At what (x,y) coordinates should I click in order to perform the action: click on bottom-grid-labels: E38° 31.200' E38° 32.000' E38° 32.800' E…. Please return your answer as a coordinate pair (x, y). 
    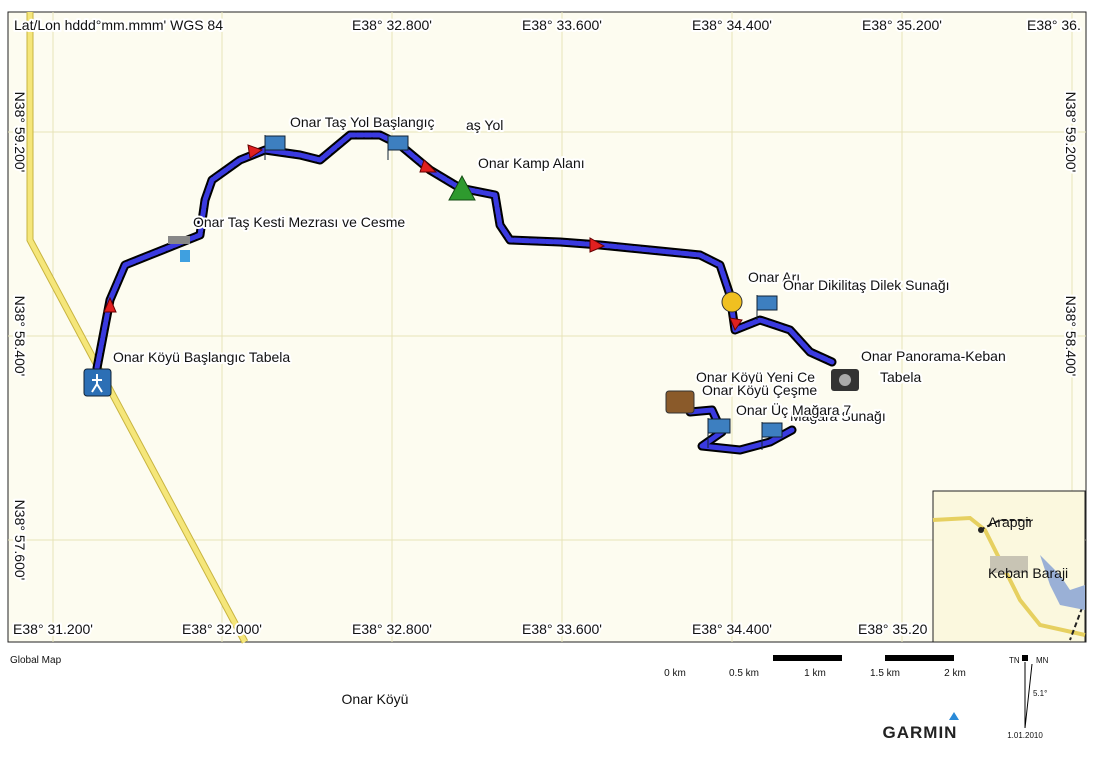
    Looking at the image, I should click on (470, 629).